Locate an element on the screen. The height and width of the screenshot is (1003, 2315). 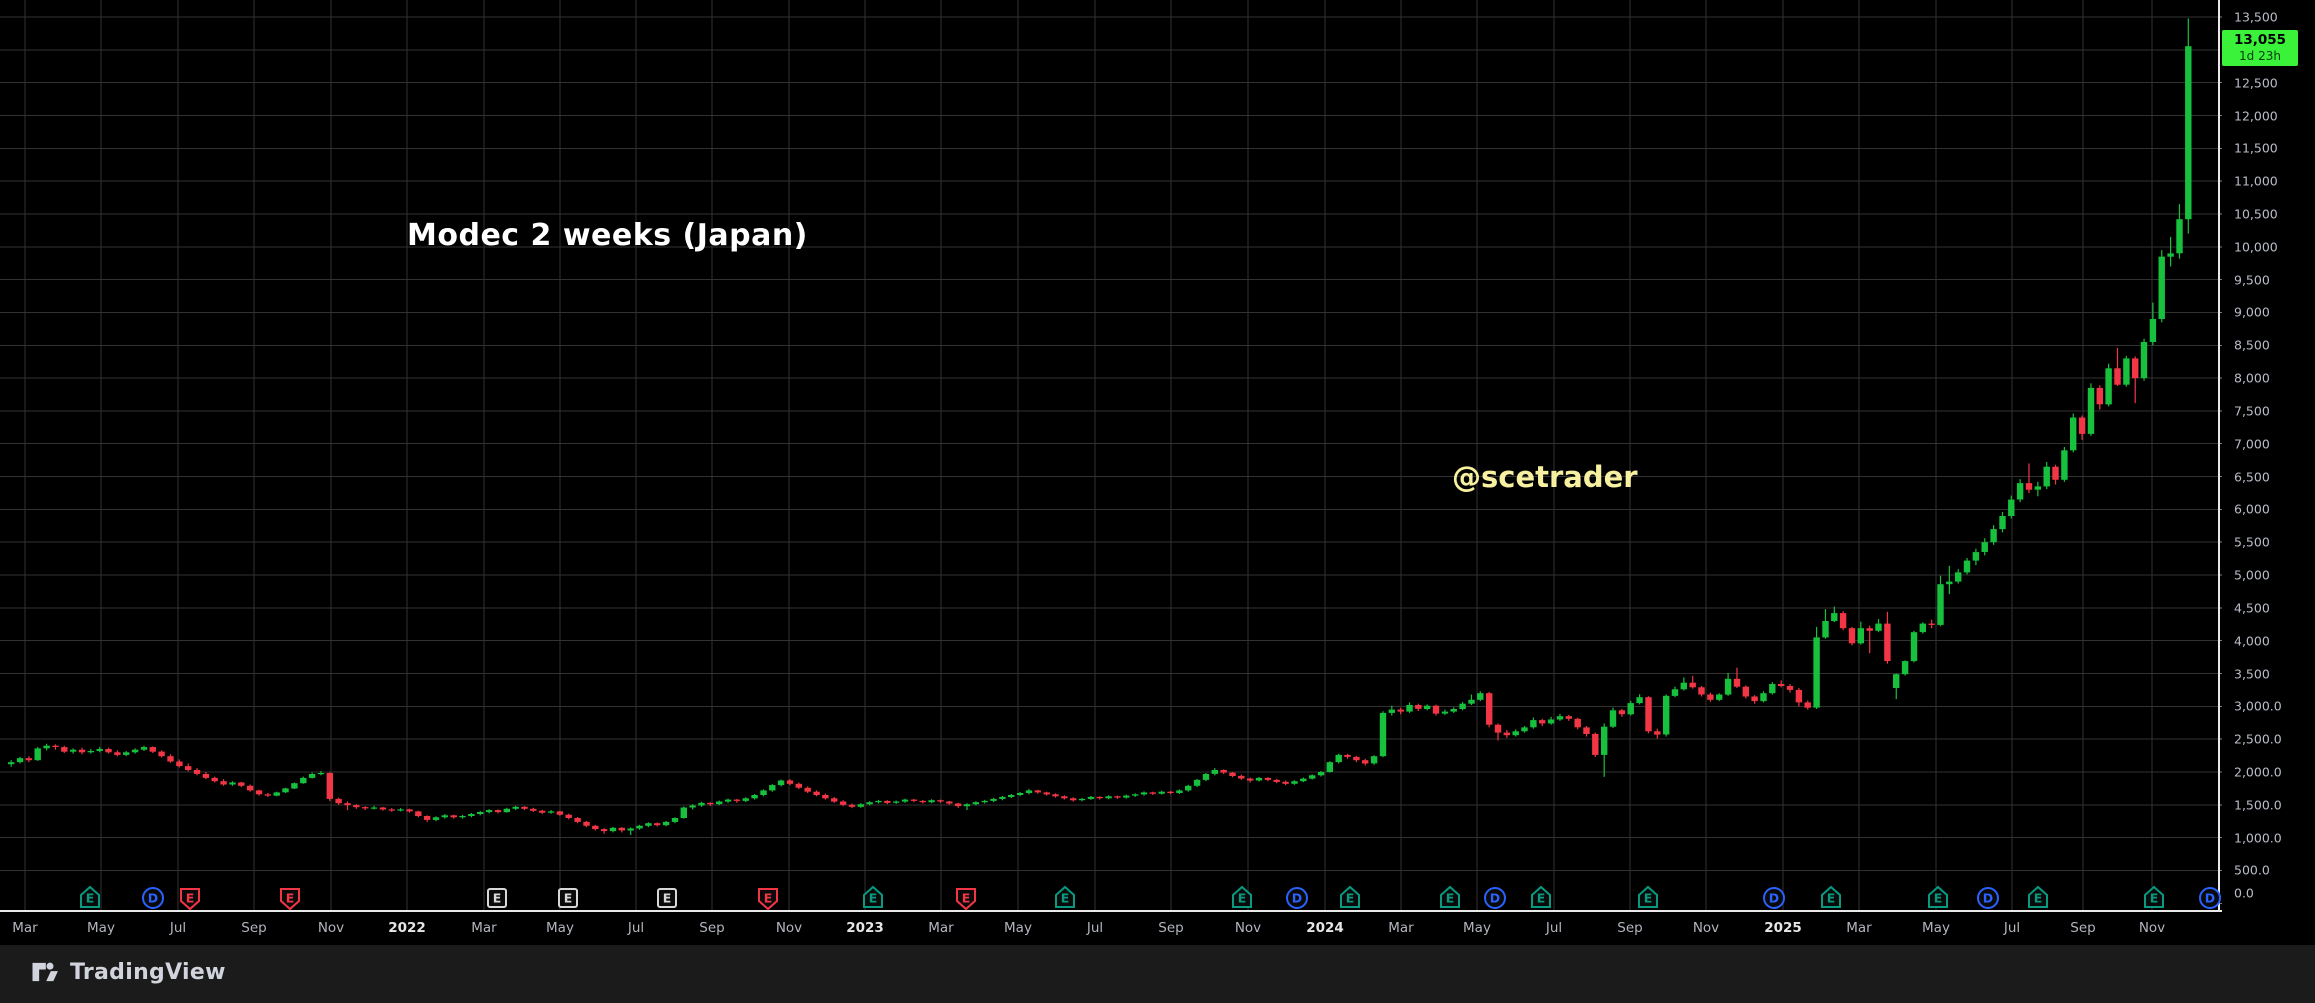
price-tick-label: 9,000 is located at coordinates (2252, 312).